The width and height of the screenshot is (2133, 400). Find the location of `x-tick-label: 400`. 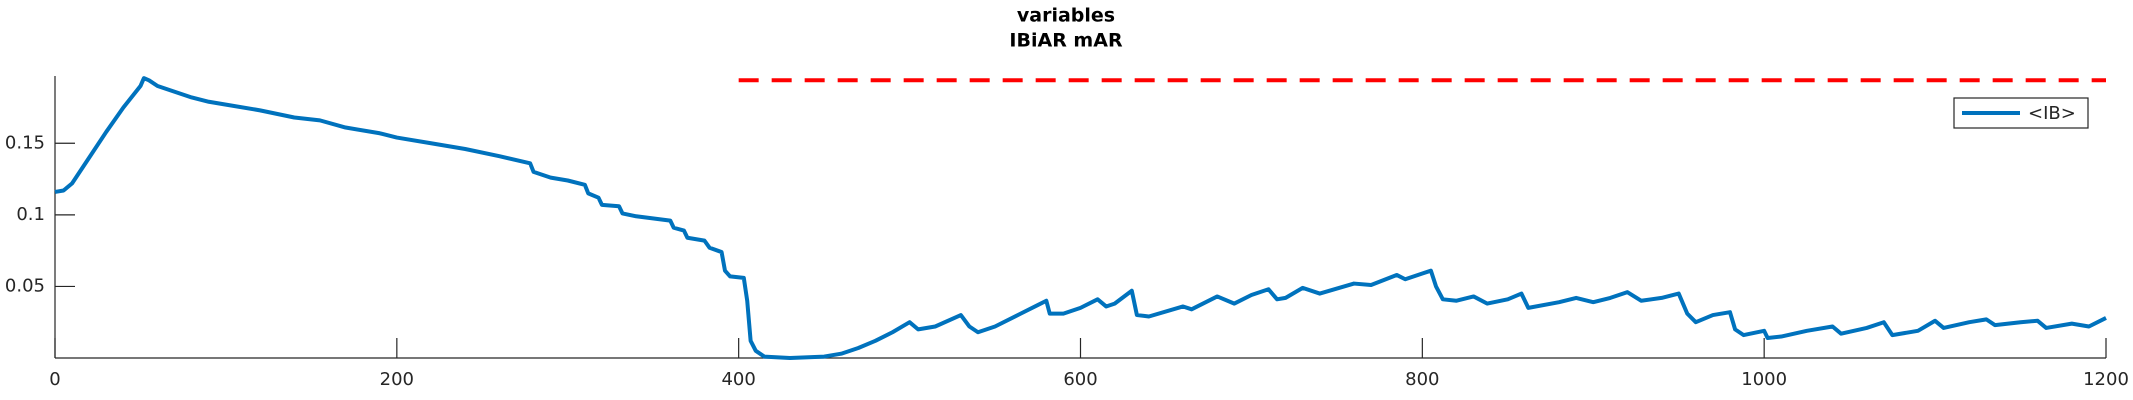

x-tick-label: 400 is located at coordinates (738, 379).